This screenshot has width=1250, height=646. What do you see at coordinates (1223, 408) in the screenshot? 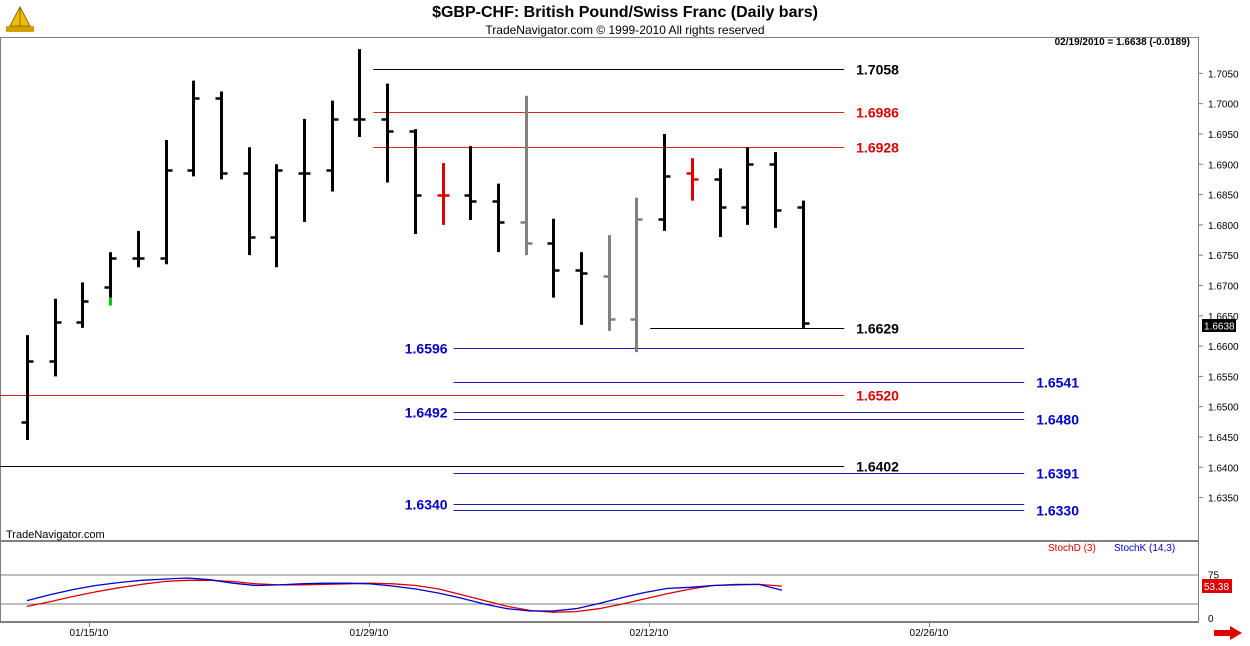
I see `price-tick-label: 1.6500` at bounding box center [1223, 408].